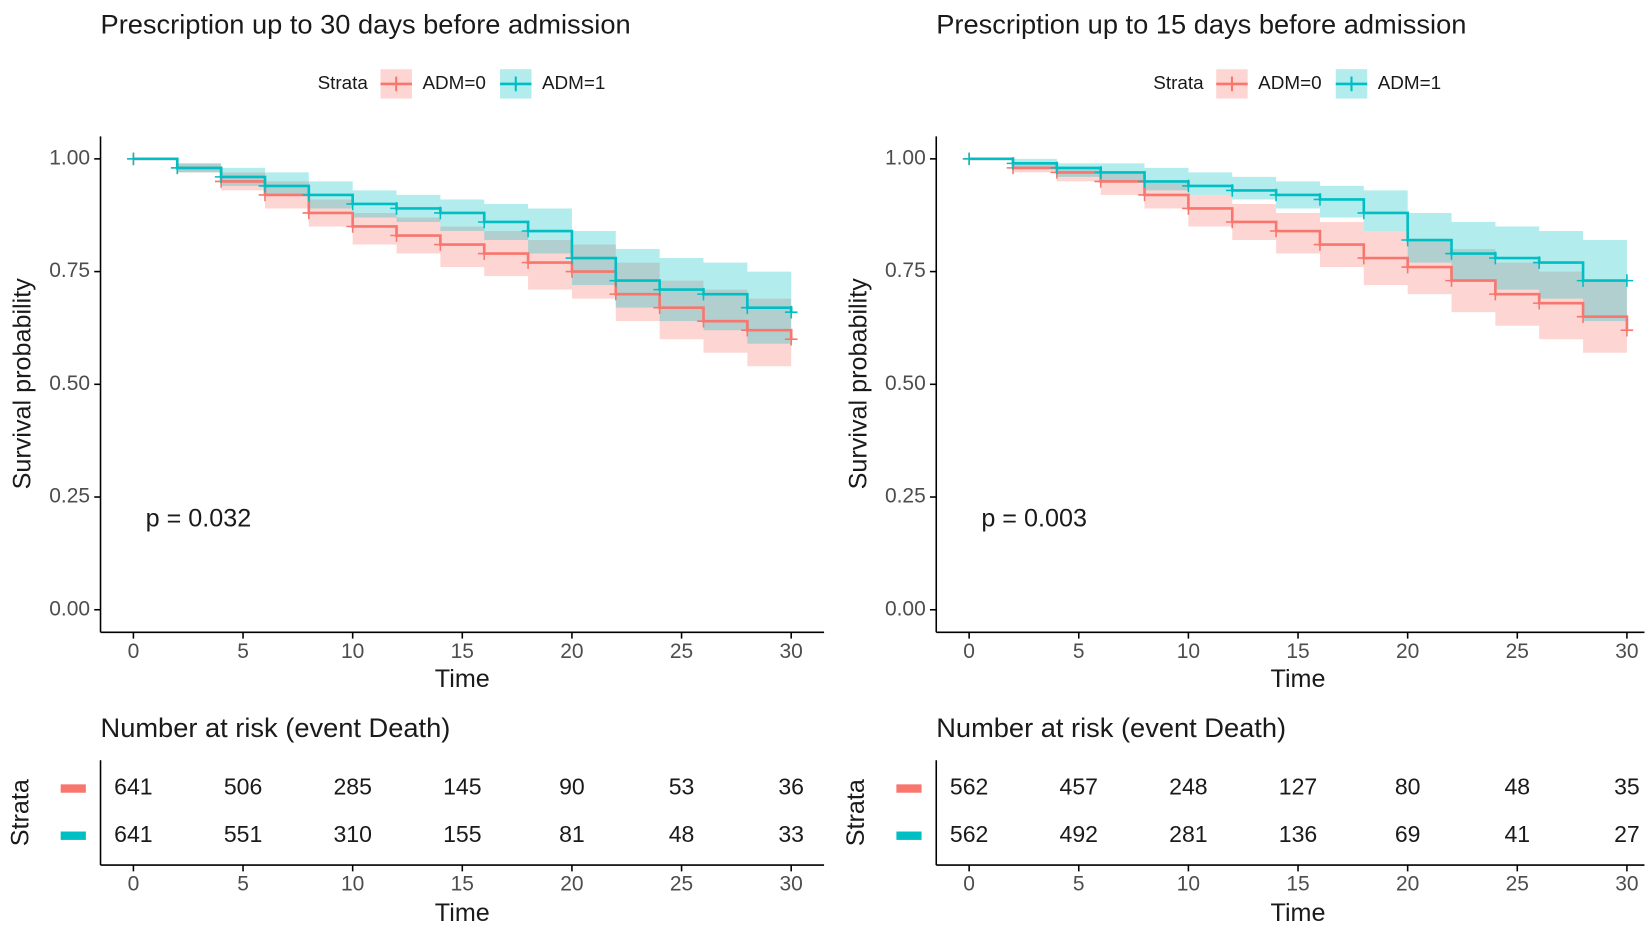 The image size is (1646, 928). I want to click on risk-count: 492, so click(1079, 834).